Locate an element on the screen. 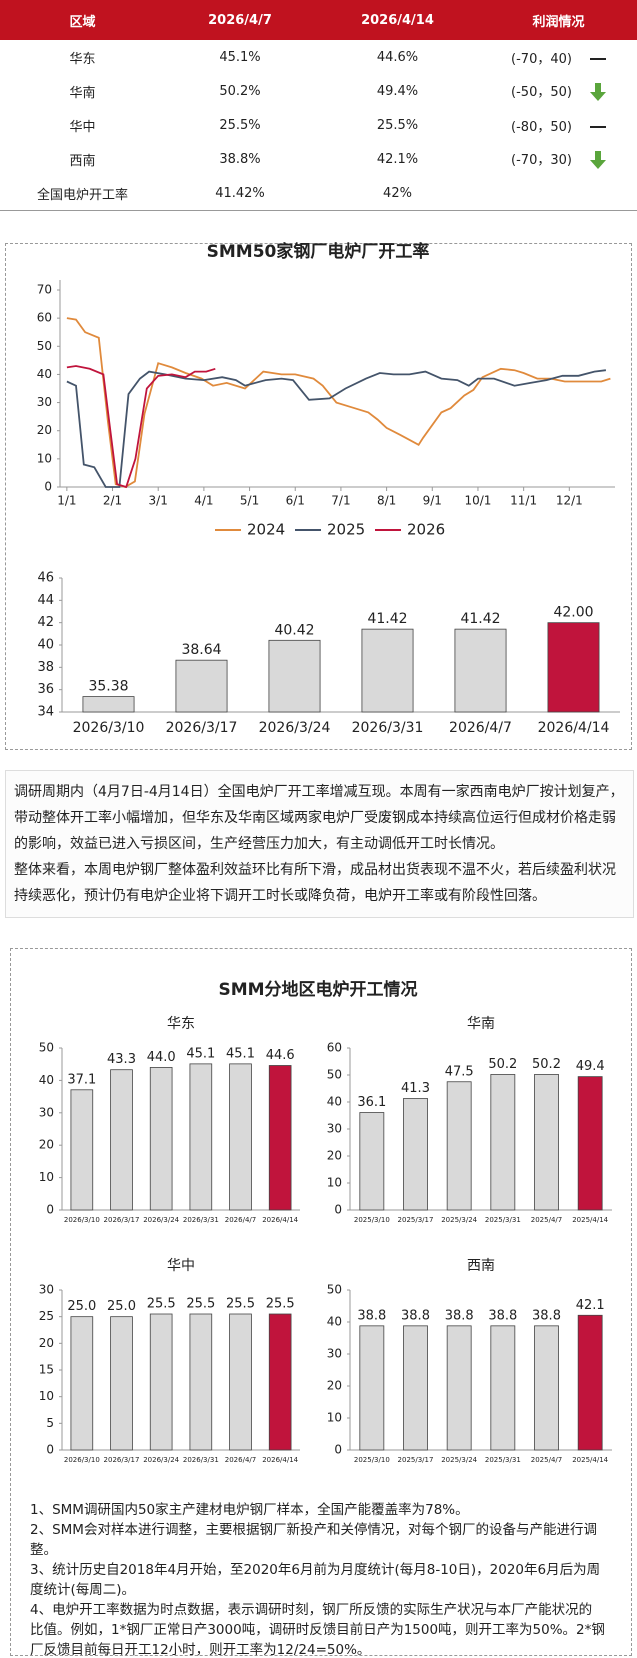 Image resolution: width=637 pixels, height=1658 pixels. x-tick-label: 2026/3/10 is located at coordinates (82, 1220).